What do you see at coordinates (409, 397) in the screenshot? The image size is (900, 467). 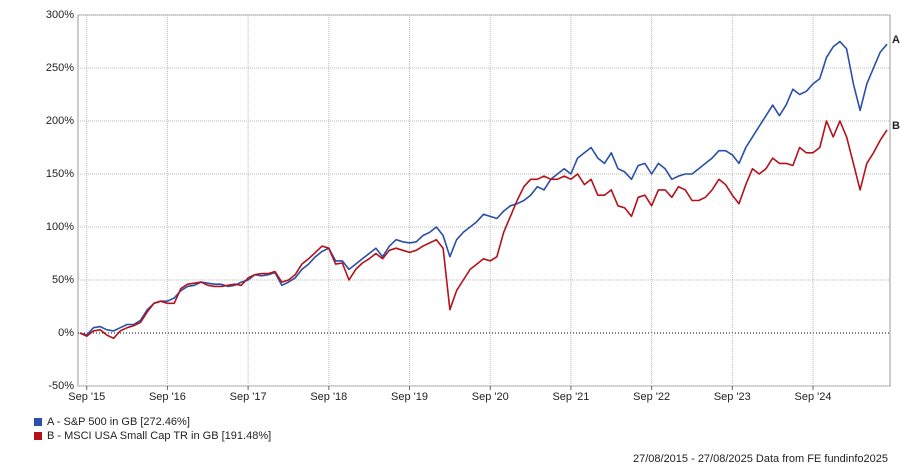 I see `x-tick-label: Sep '19` at bounding box center [409, 397].